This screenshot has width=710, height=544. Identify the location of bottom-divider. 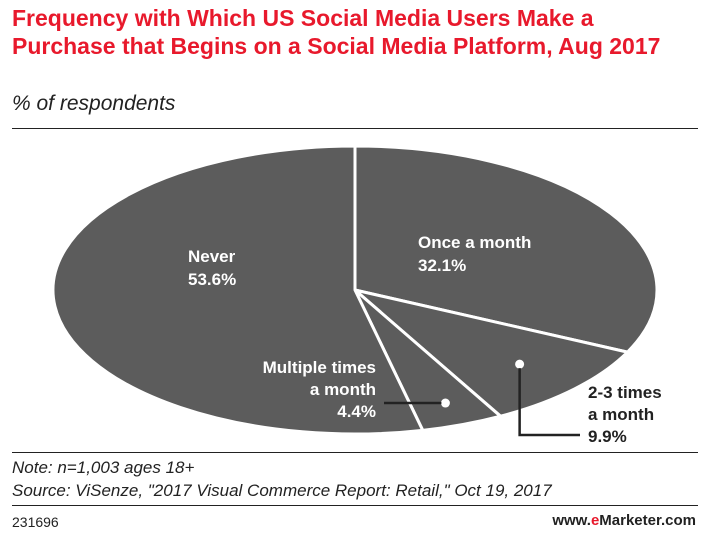
(355, 452).